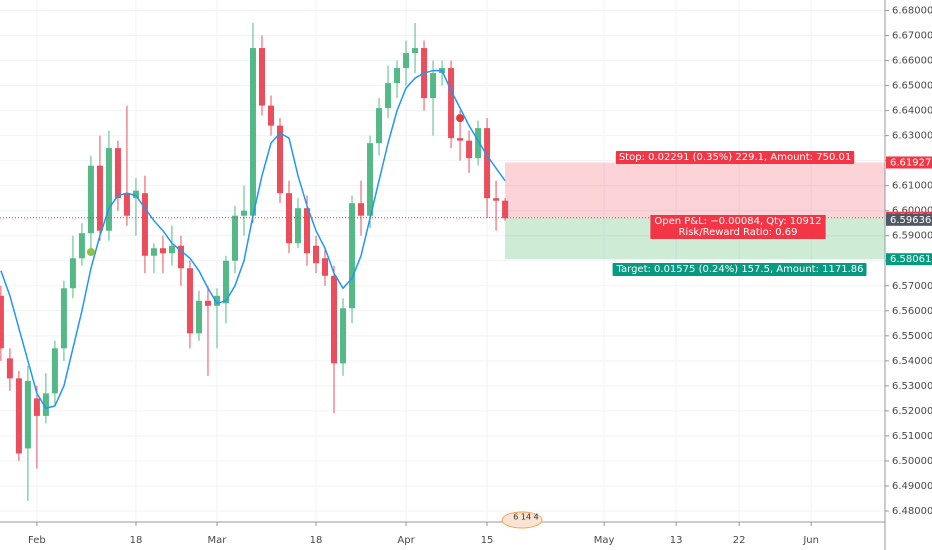  Describe the element at coordinates (912, 286) in the screenshot. I see `y-tick-label: 6.57000` at that location.